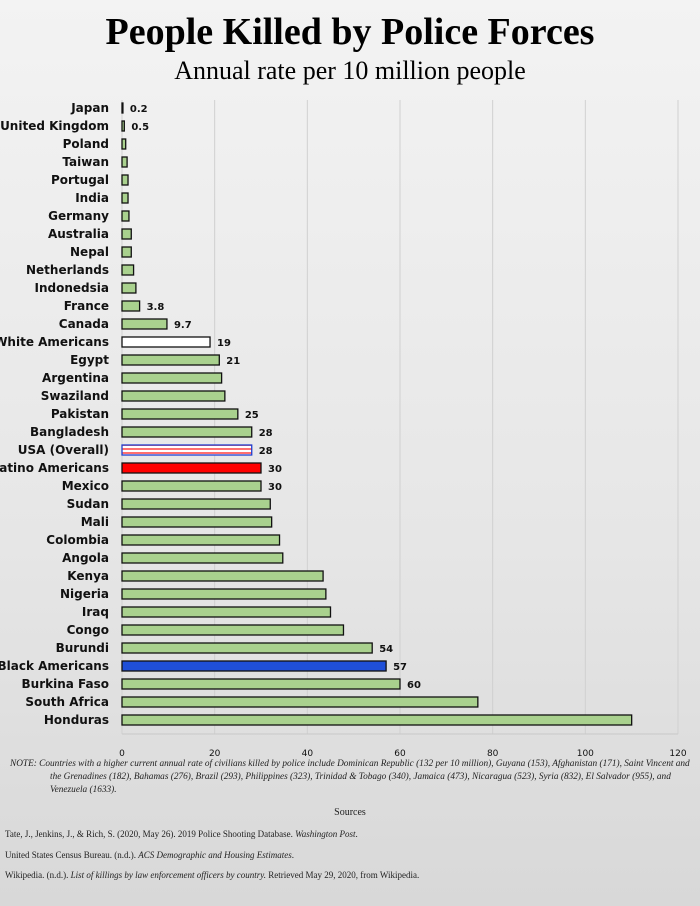 The image size is (700, 906). What do you see at coordinates (76, 720) in the screenshot?
I see `category-label: Honduras` at bounding box center [76, 720].